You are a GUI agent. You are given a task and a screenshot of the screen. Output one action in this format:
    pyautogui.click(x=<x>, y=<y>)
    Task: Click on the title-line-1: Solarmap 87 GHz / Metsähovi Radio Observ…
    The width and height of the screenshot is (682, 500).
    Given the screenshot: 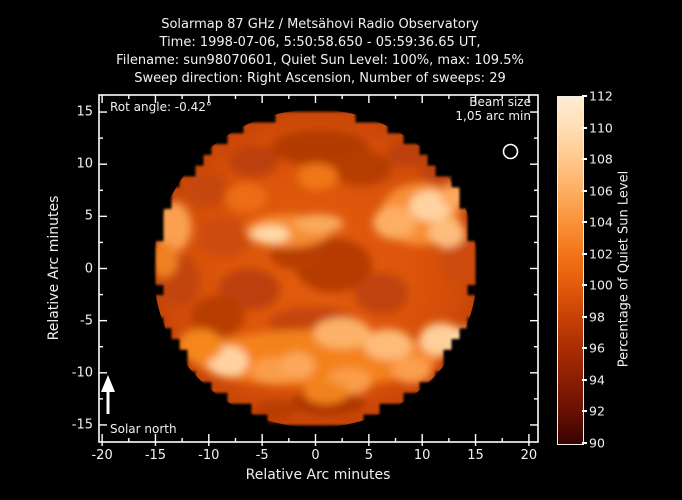 What is the action you would take?
    pyautogui.click(x=320, y=24)
    